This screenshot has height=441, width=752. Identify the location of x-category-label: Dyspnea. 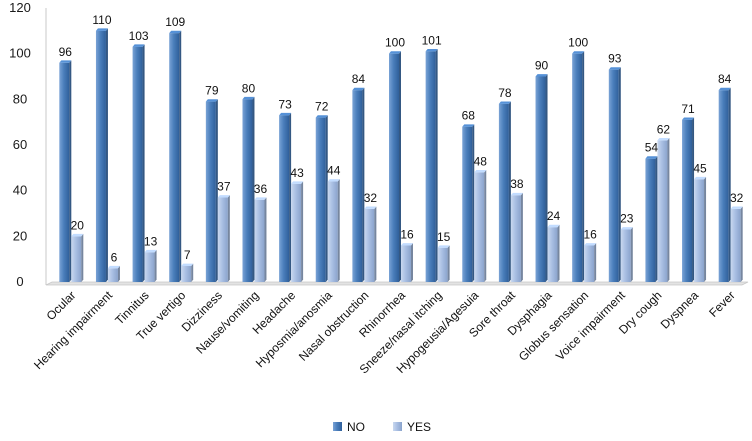
(680, 310).